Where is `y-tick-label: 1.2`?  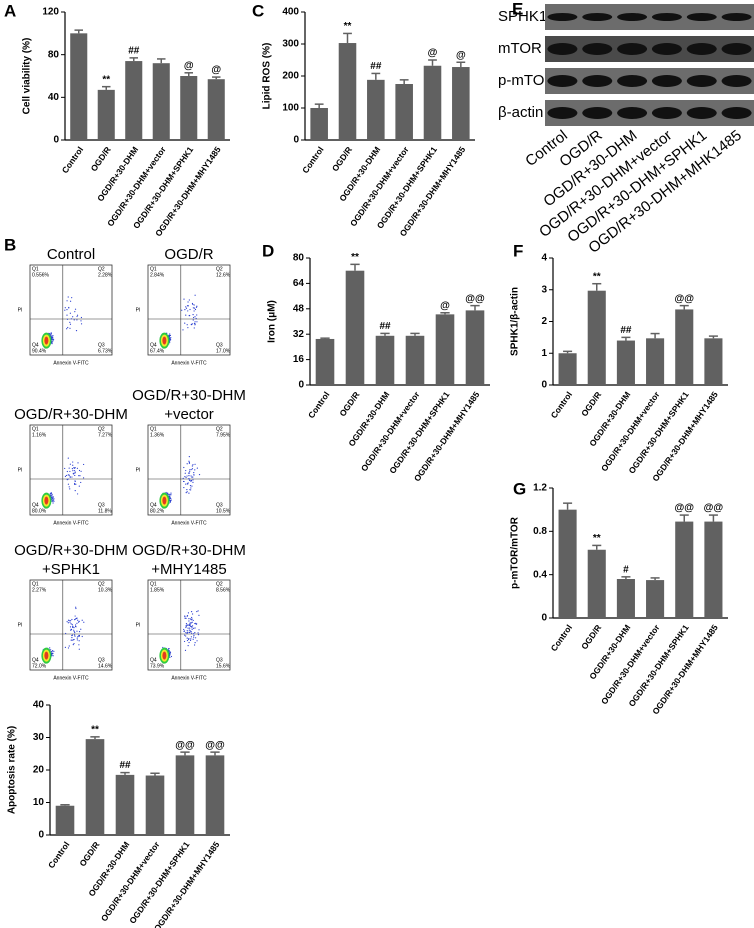
y-tick-label: 1.2 is located at coordinates (540, 488).